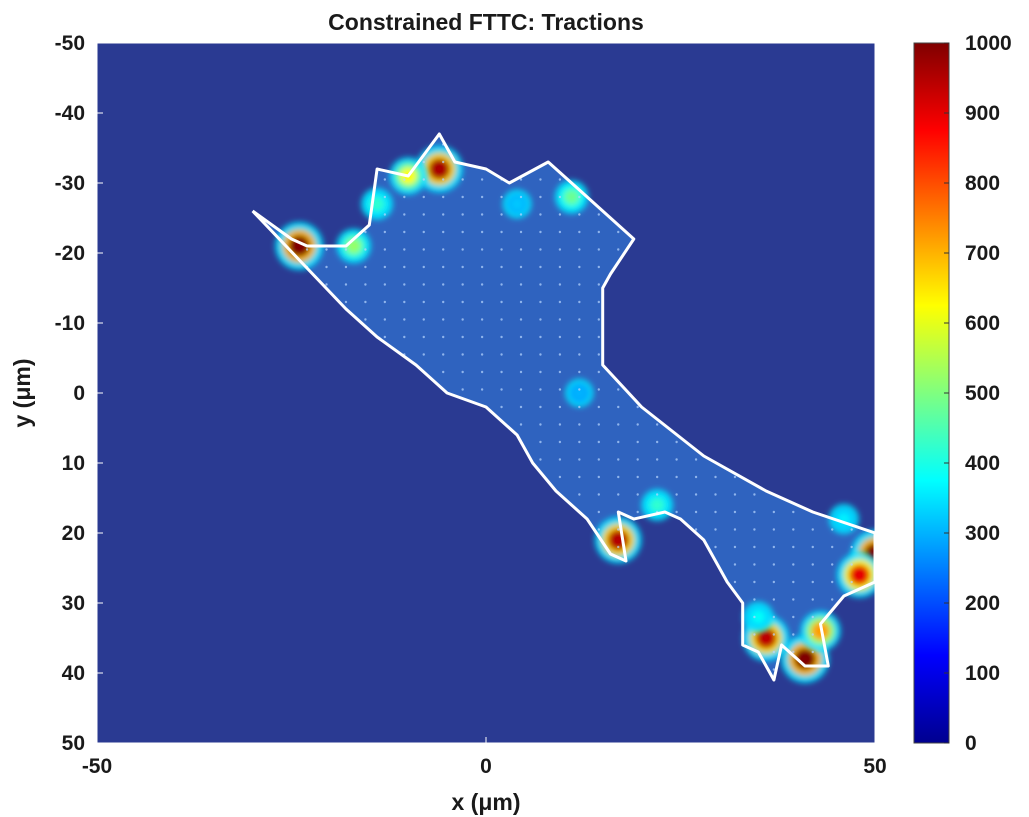 The image size is (1029, 817). Describe the element at coordinates (982, 673) in the screenshot. I see `colorbar-tick-label: 100` at that location.